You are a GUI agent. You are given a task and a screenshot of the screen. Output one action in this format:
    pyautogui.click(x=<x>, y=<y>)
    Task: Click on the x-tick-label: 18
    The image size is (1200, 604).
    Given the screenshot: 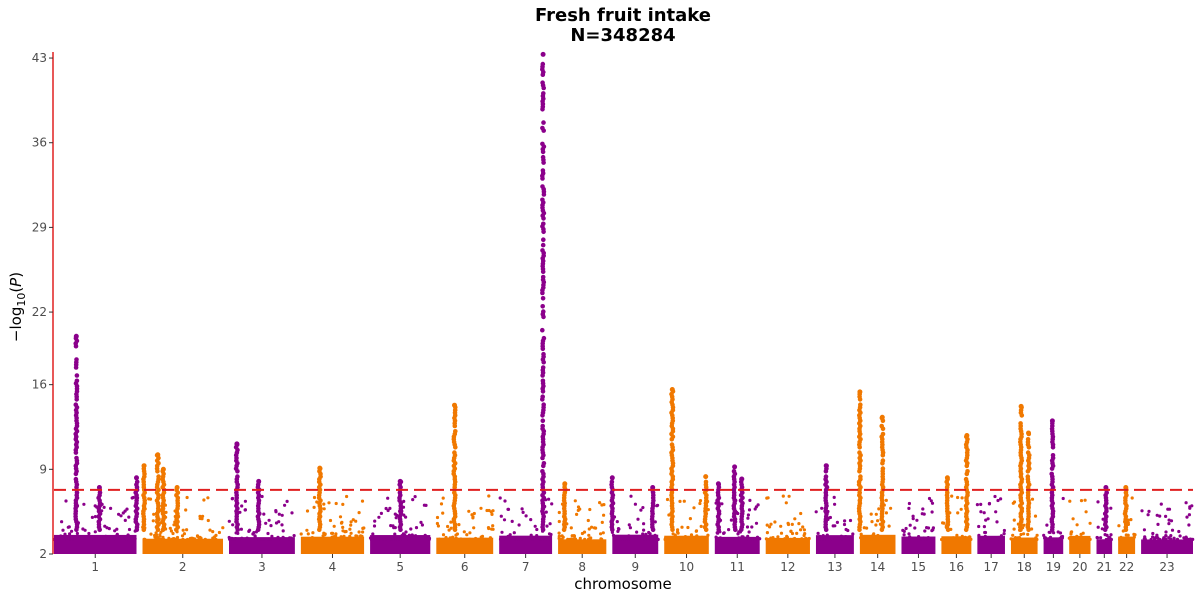 What is the action you would take?
    pyautogui.click(x=1024, y=567)
    